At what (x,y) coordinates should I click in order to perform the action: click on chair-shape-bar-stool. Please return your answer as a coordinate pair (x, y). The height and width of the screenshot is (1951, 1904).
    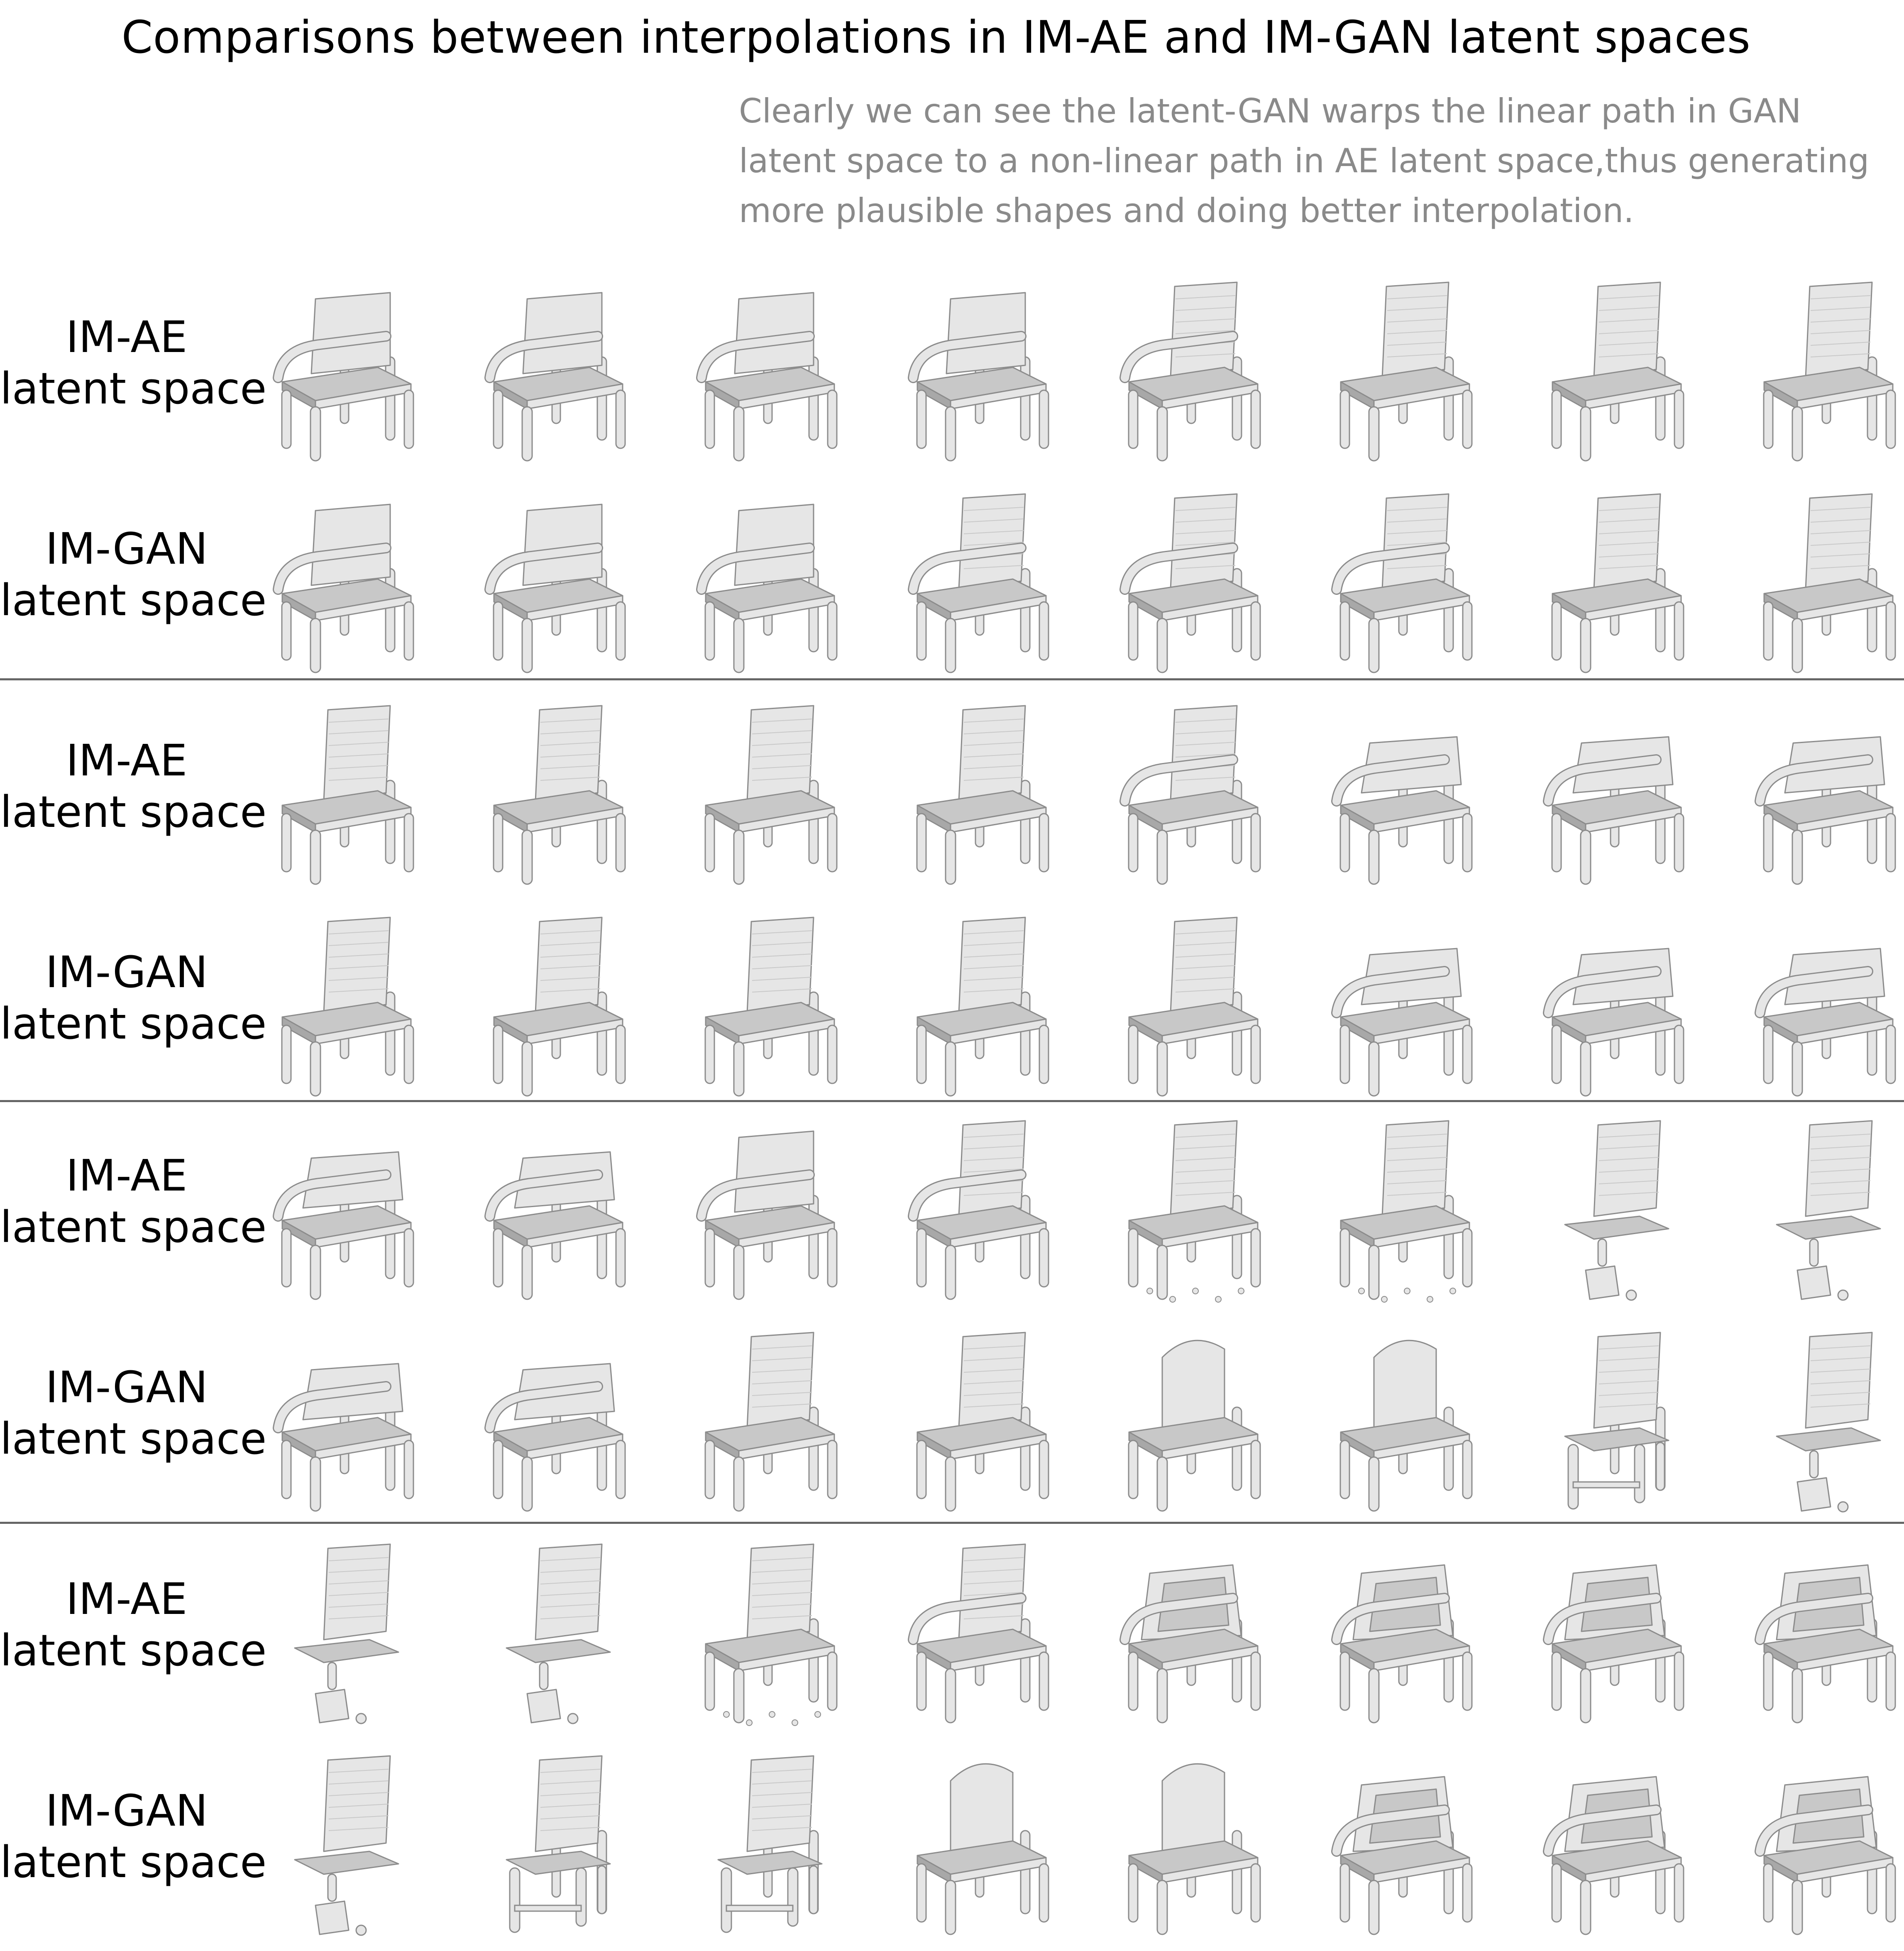
    Looking at the image, I should click on (1616, 1421).